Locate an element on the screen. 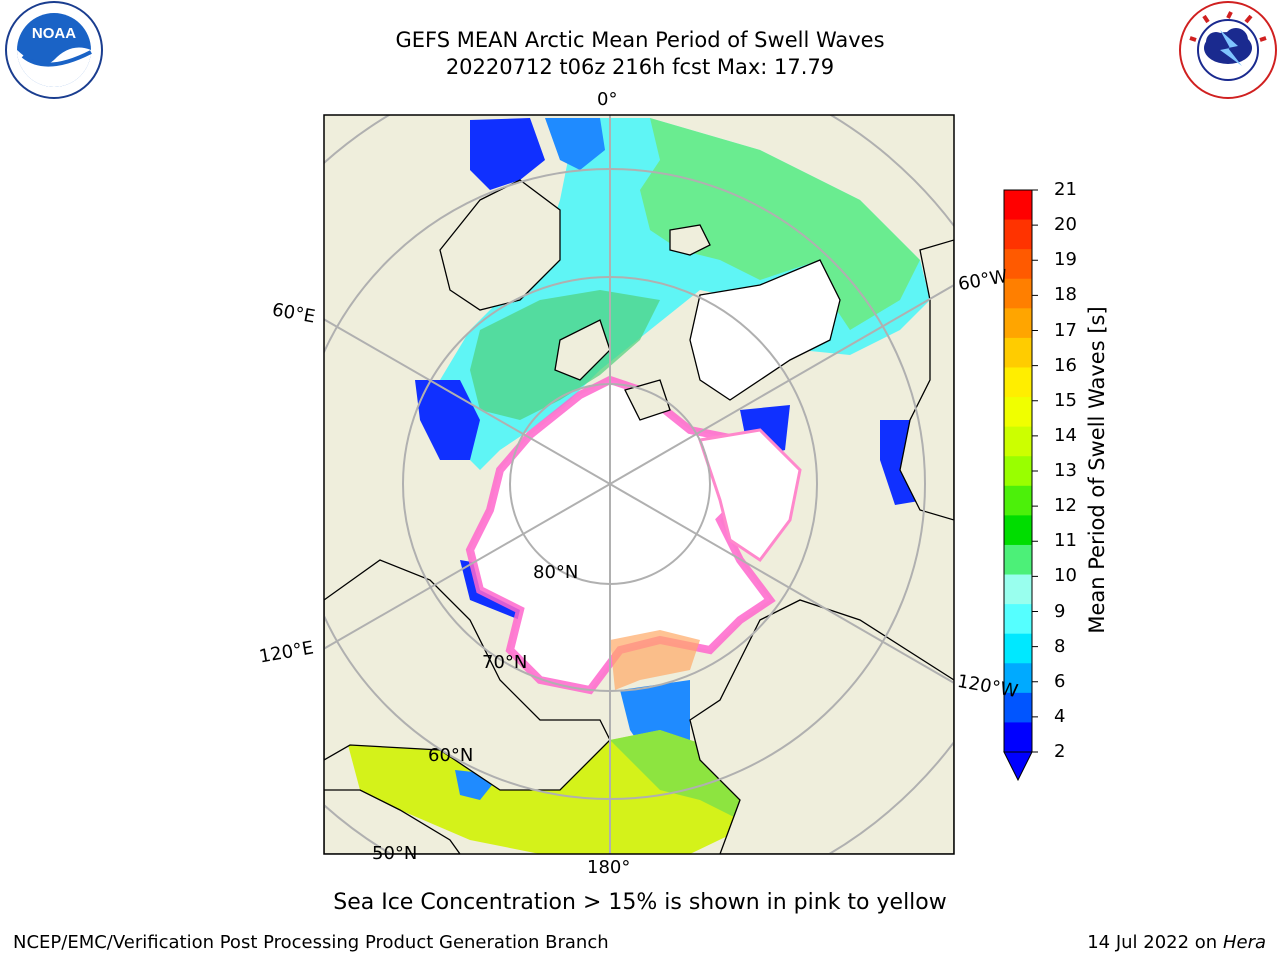 This screenshot has width=1280, height=960. colorbar-tick-label: 9 is located at coordinates (1060, 611).